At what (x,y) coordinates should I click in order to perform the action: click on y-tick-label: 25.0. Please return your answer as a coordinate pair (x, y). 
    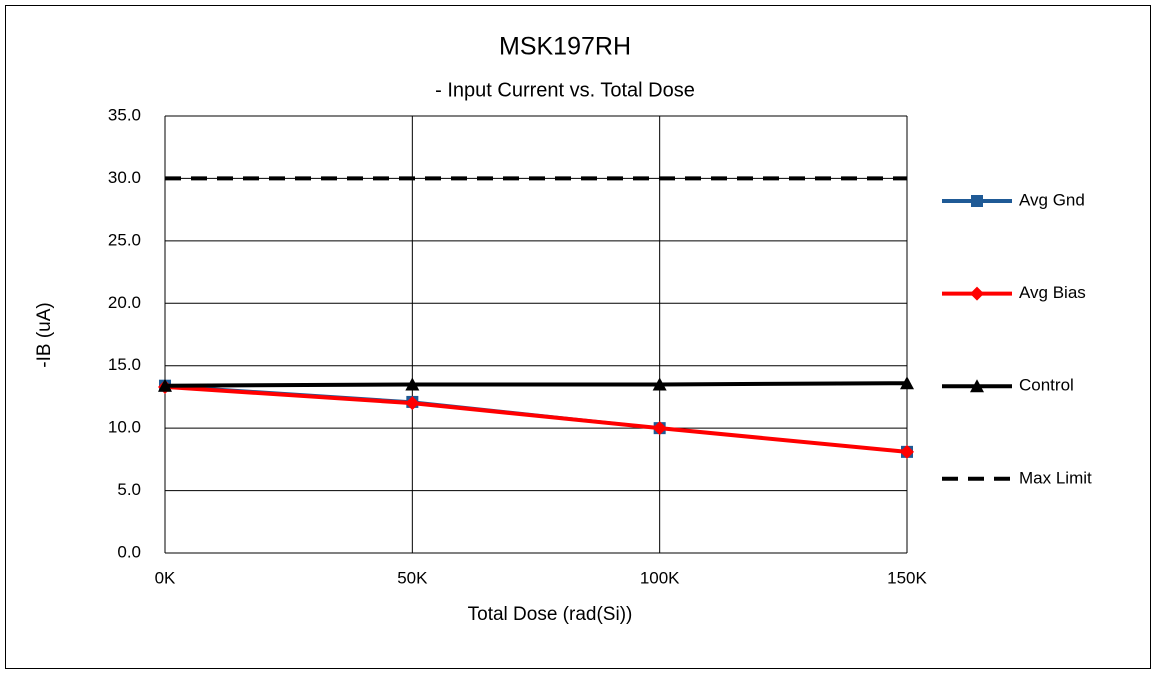
    Looking at the image, I should click on (124, 239).